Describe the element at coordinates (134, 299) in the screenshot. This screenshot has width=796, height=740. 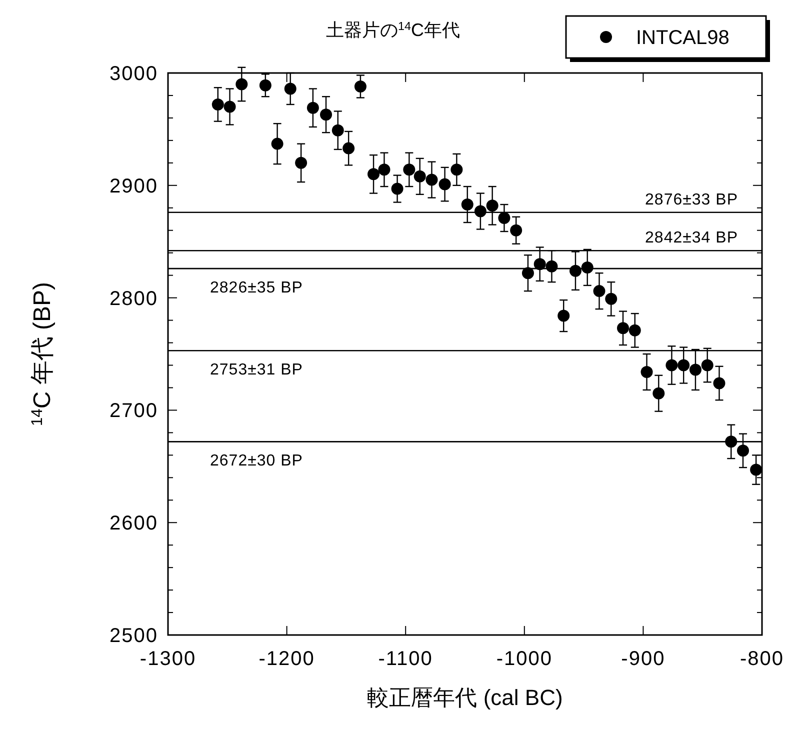
I see `y-tick-label: 2800` at that location.